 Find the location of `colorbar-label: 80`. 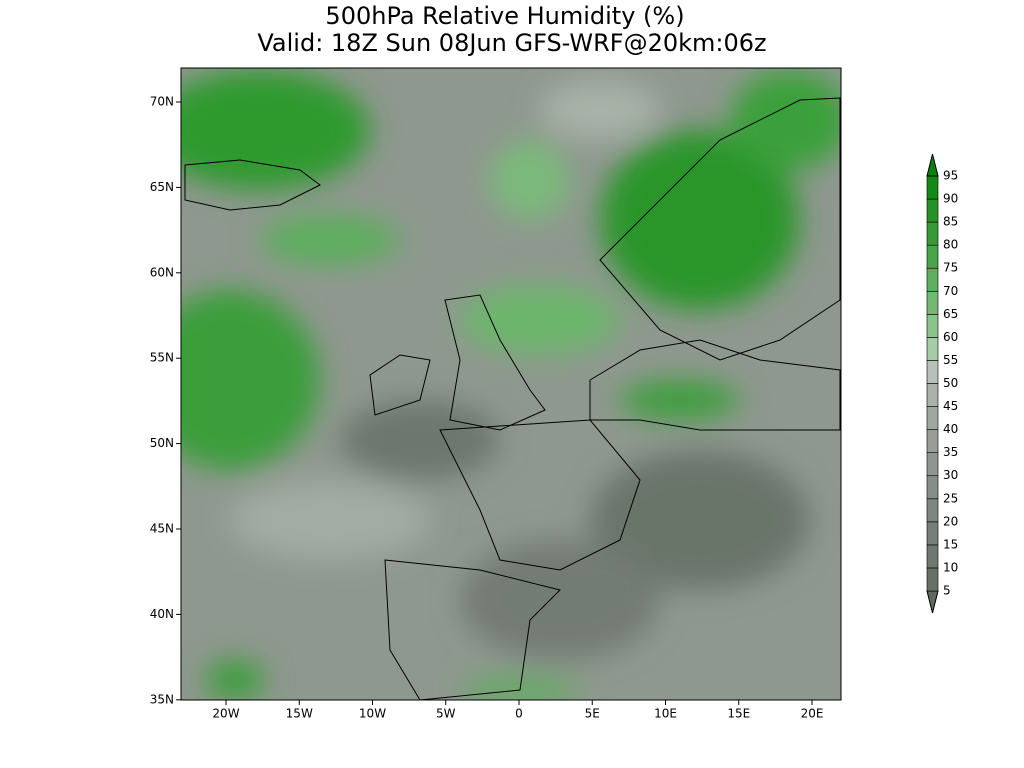

colorbar-label: 80 is located at coordinates (950, 245).